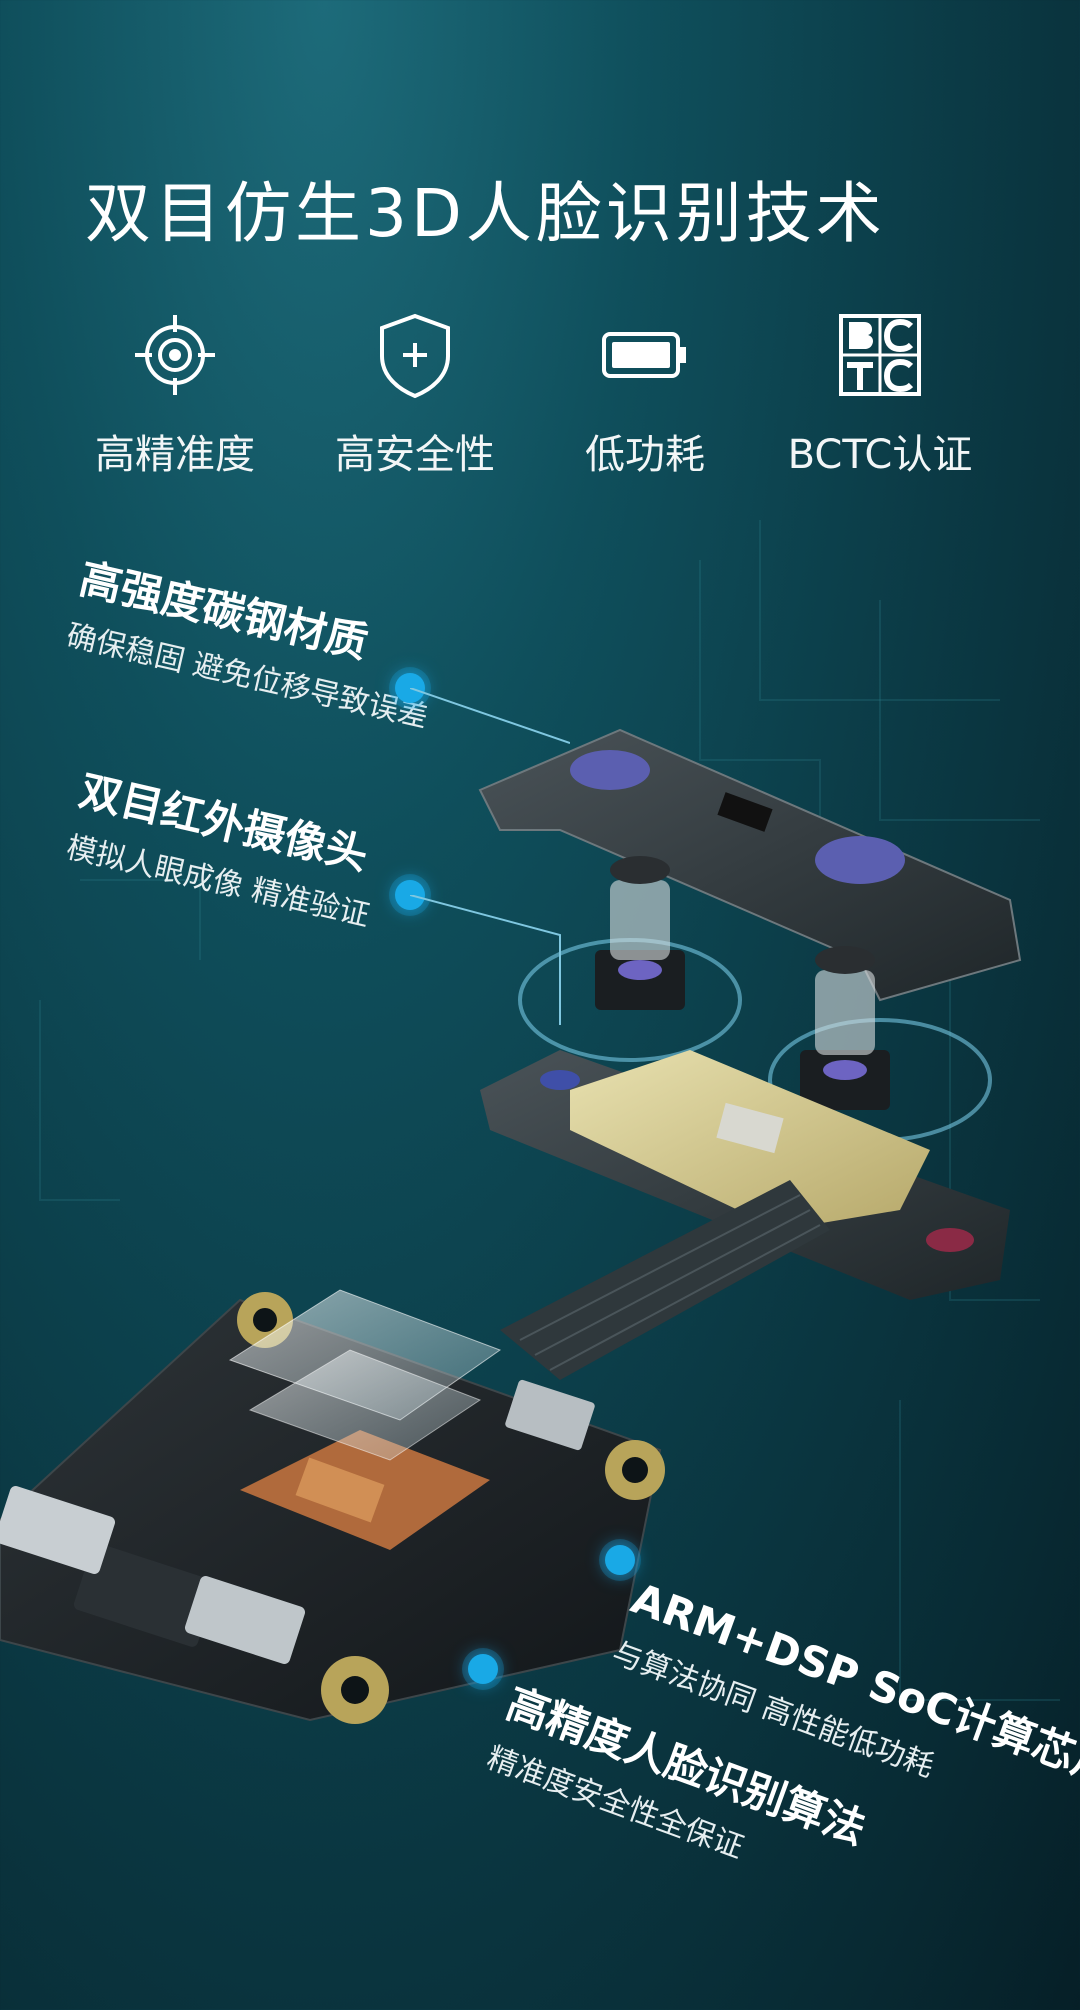 This screenshot has width=1080, height=2010. What do you see at coordinates (645, 395) in the screenshot?
I see `feature-low-power: 低功耗` at bounding box center [645, 395].